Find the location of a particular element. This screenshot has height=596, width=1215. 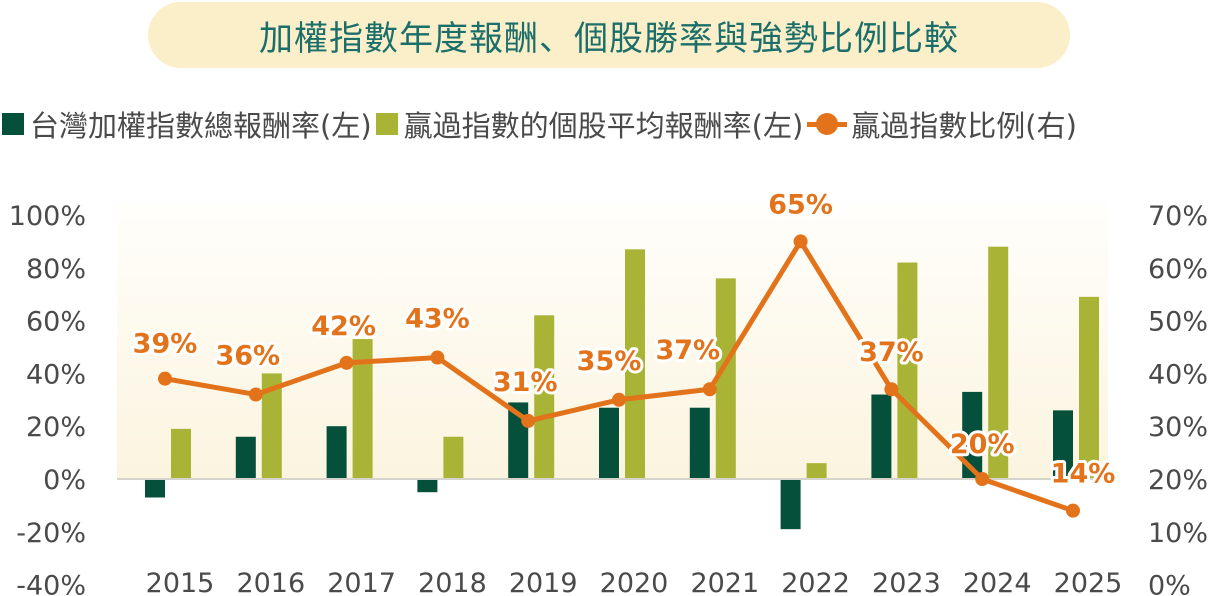

left-axis-tick-label: -20% is located at coordinates (51, 533).